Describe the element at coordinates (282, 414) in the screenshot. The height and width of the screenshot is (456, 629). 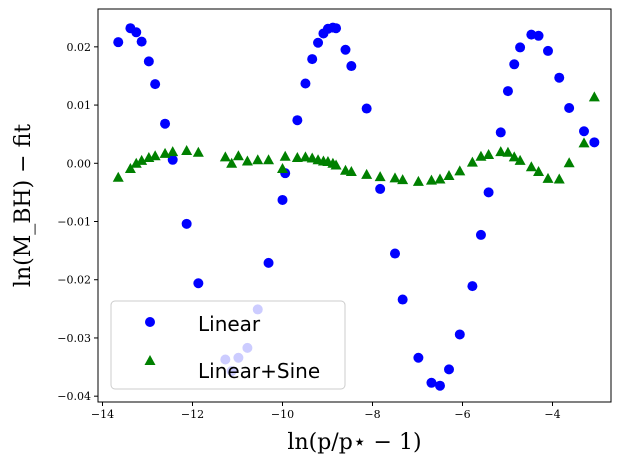
I see `x-tick-label: −10` at that location.